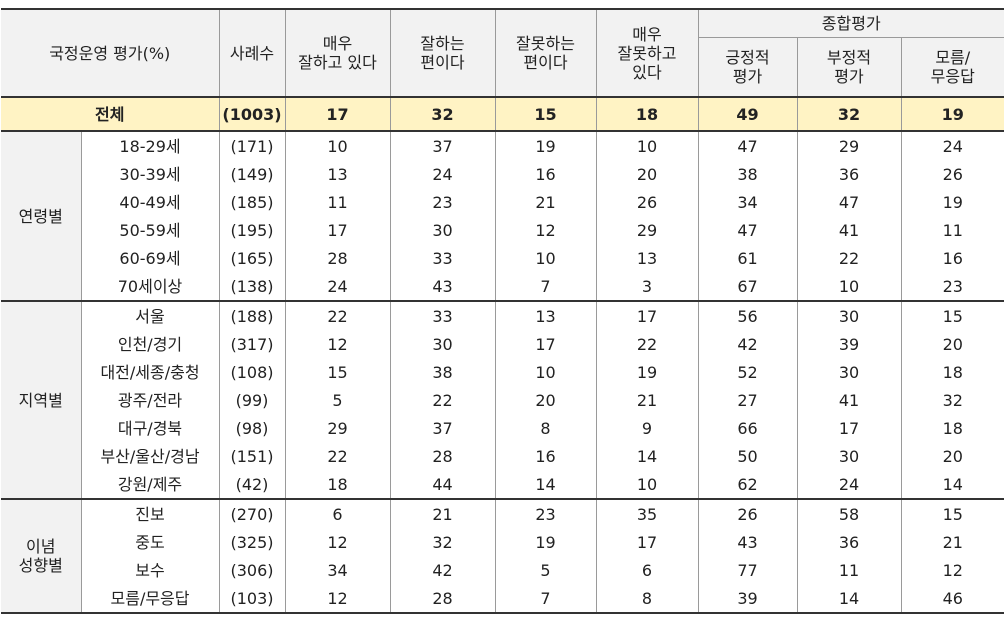 This screenshot has height=617, width=1005. I want to click on row-cases: (98), so click(252, 428).